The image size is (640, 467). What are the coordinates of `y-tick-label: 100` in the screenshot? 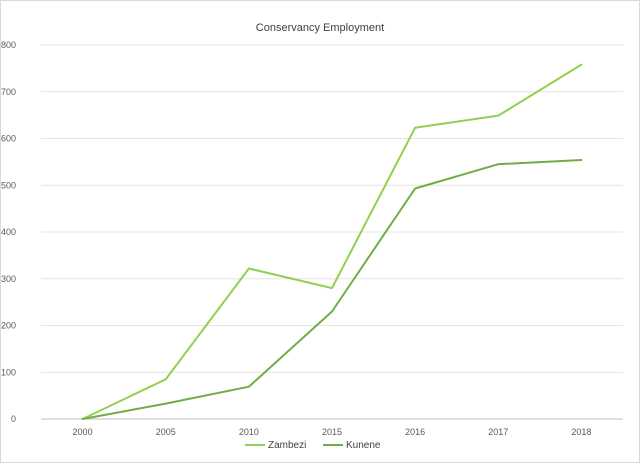 It's located at (8, 372).